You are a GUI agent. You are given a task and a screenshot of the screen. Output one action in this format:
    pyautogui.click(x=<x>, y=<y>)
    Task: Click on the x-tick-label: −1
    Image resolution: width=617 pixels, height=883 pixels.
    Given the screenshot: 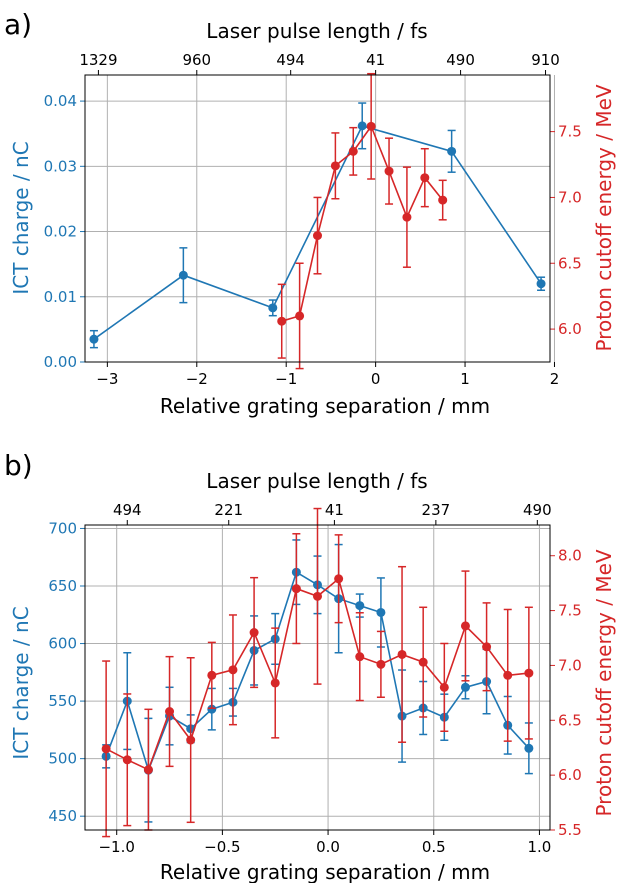 What is the action you would take?
    pyautogui.click(x=286, y=379)
    